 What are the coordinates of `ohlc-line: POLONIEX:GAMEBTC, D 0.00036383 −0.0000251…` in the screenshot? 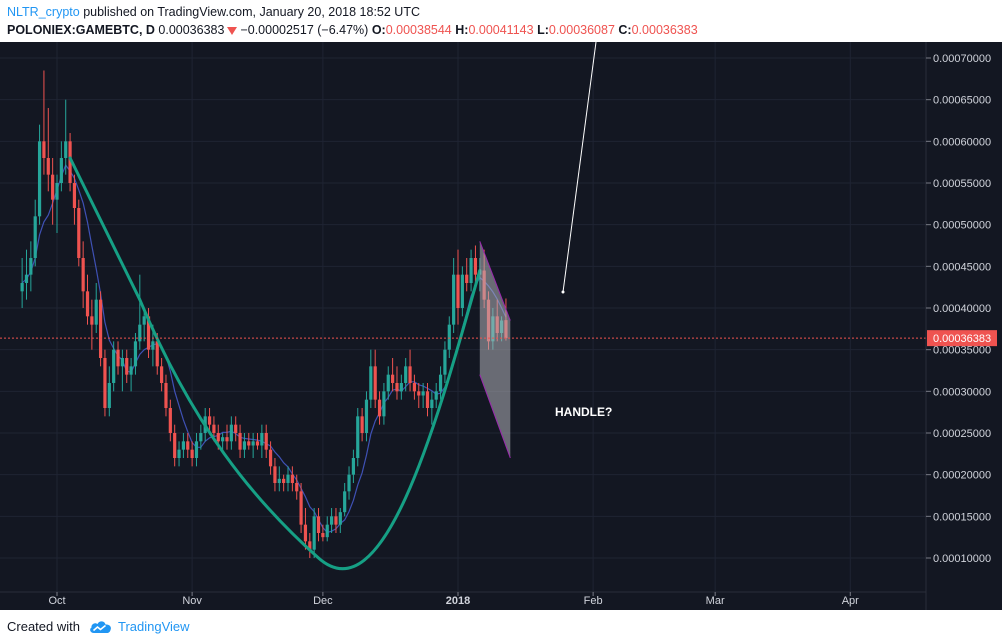 It's located at (352, 30).